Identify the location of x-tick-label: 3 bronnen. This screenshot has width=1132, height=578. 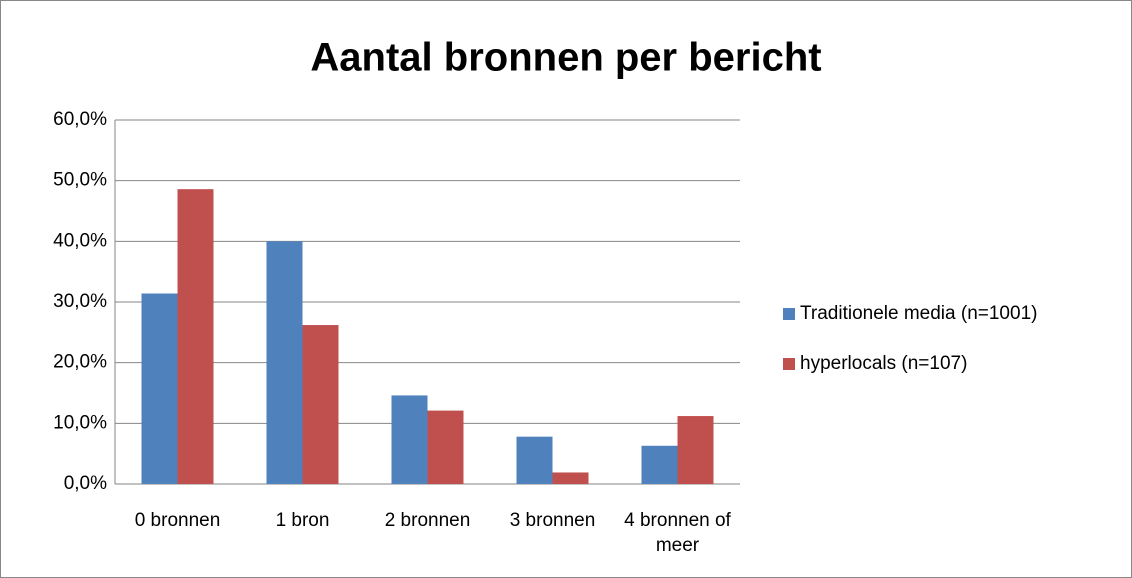
(552, 520).